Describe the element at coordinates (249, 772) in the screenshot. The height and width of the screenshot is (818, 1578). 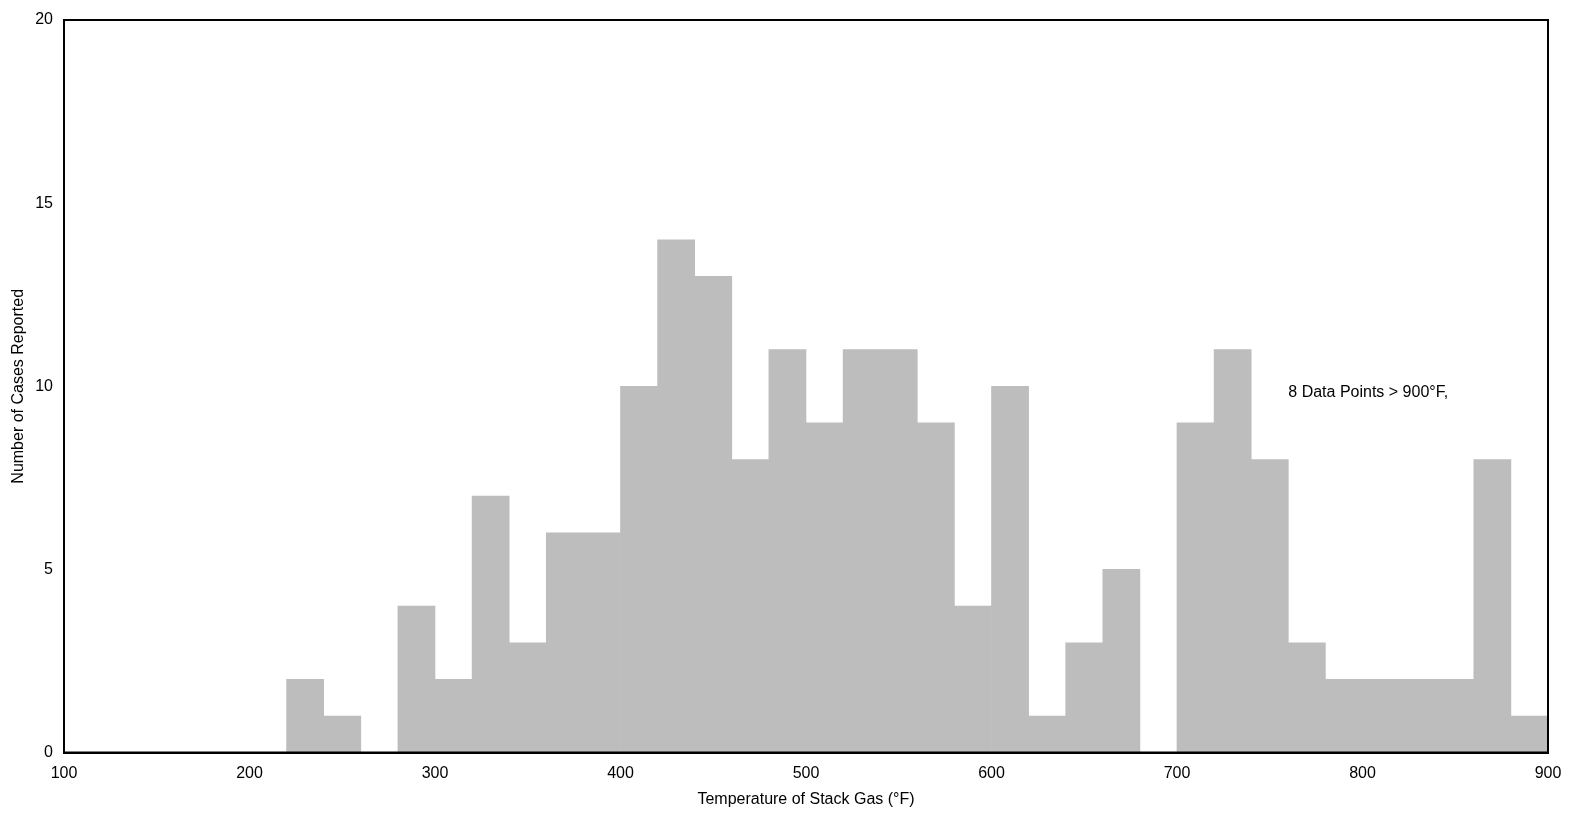
I see `x-tick-label: 200` at that location.